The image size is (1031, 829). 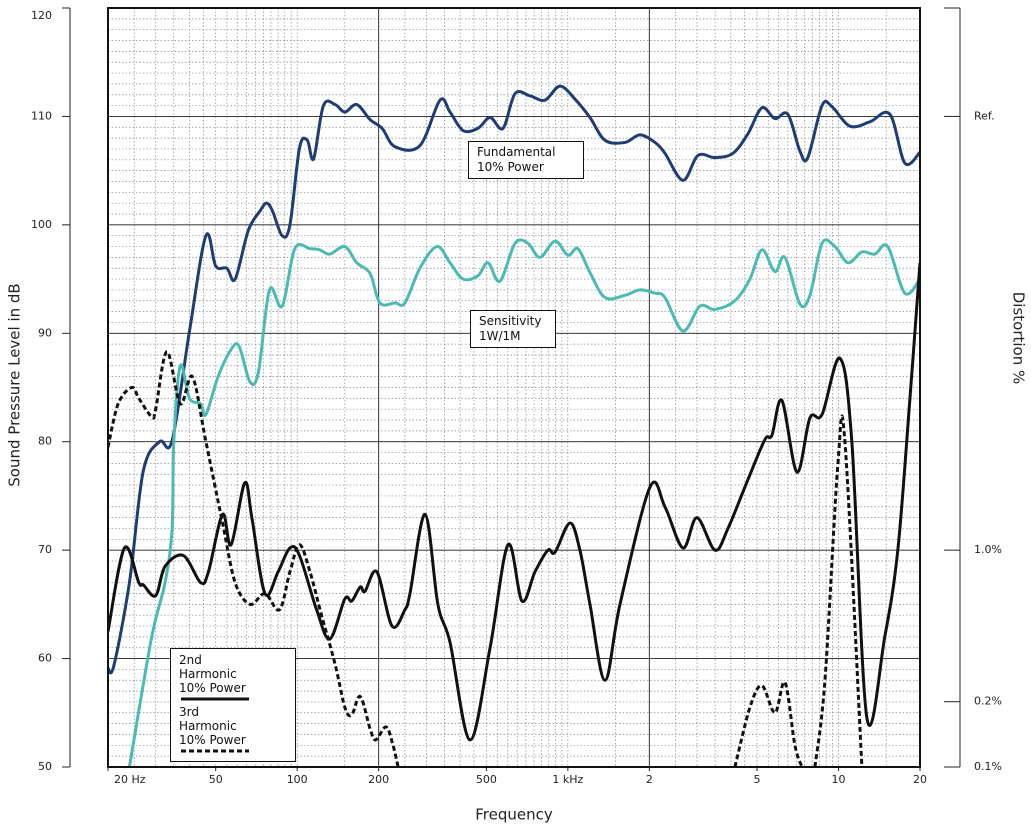 What do you see at coordinates (510, 167) in the screenshot?
I see `annotation-line: 10% Power` at bounding box center [510, 167].